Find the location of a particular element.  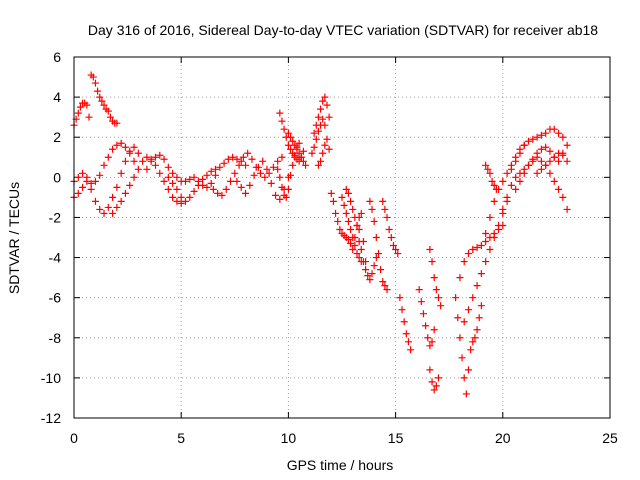

x-tick-label: 10 is located at coordinates (289, 438).